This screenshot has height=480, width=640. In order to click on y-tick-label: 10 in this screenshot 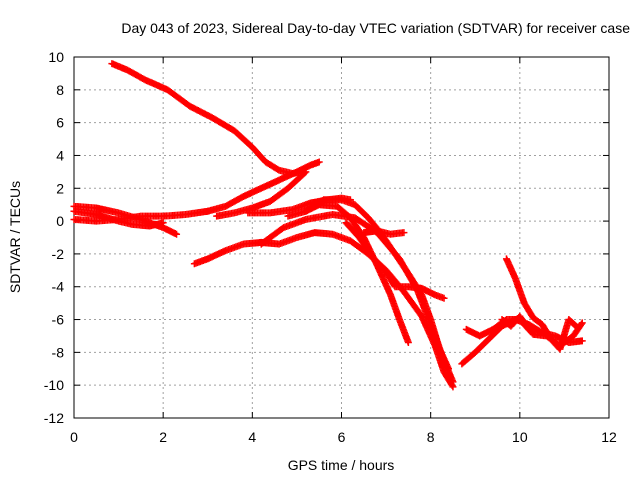, I will do `click(56, 57)`.